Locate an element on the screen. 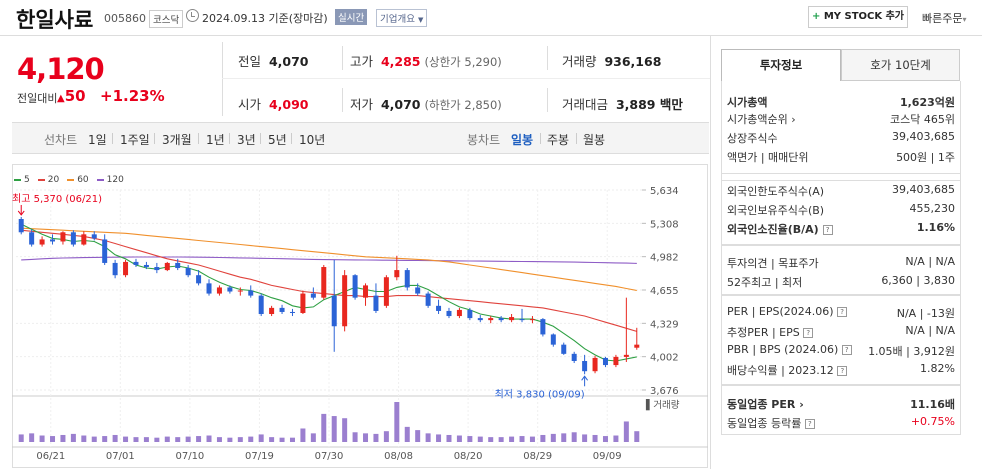 The width and height of the screenshot is (982, 469). realtime-button: 실시간 is located at coordinates (351, 17).